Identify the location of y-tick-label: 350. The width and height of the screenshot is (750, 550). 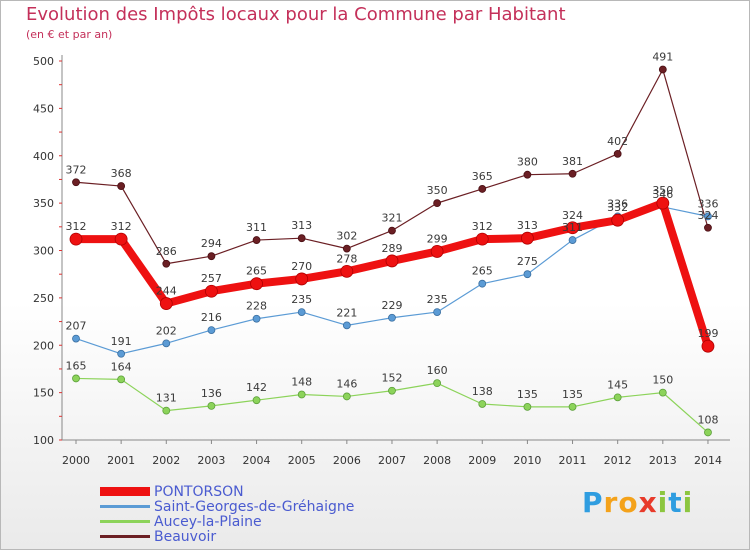
(43, 203).